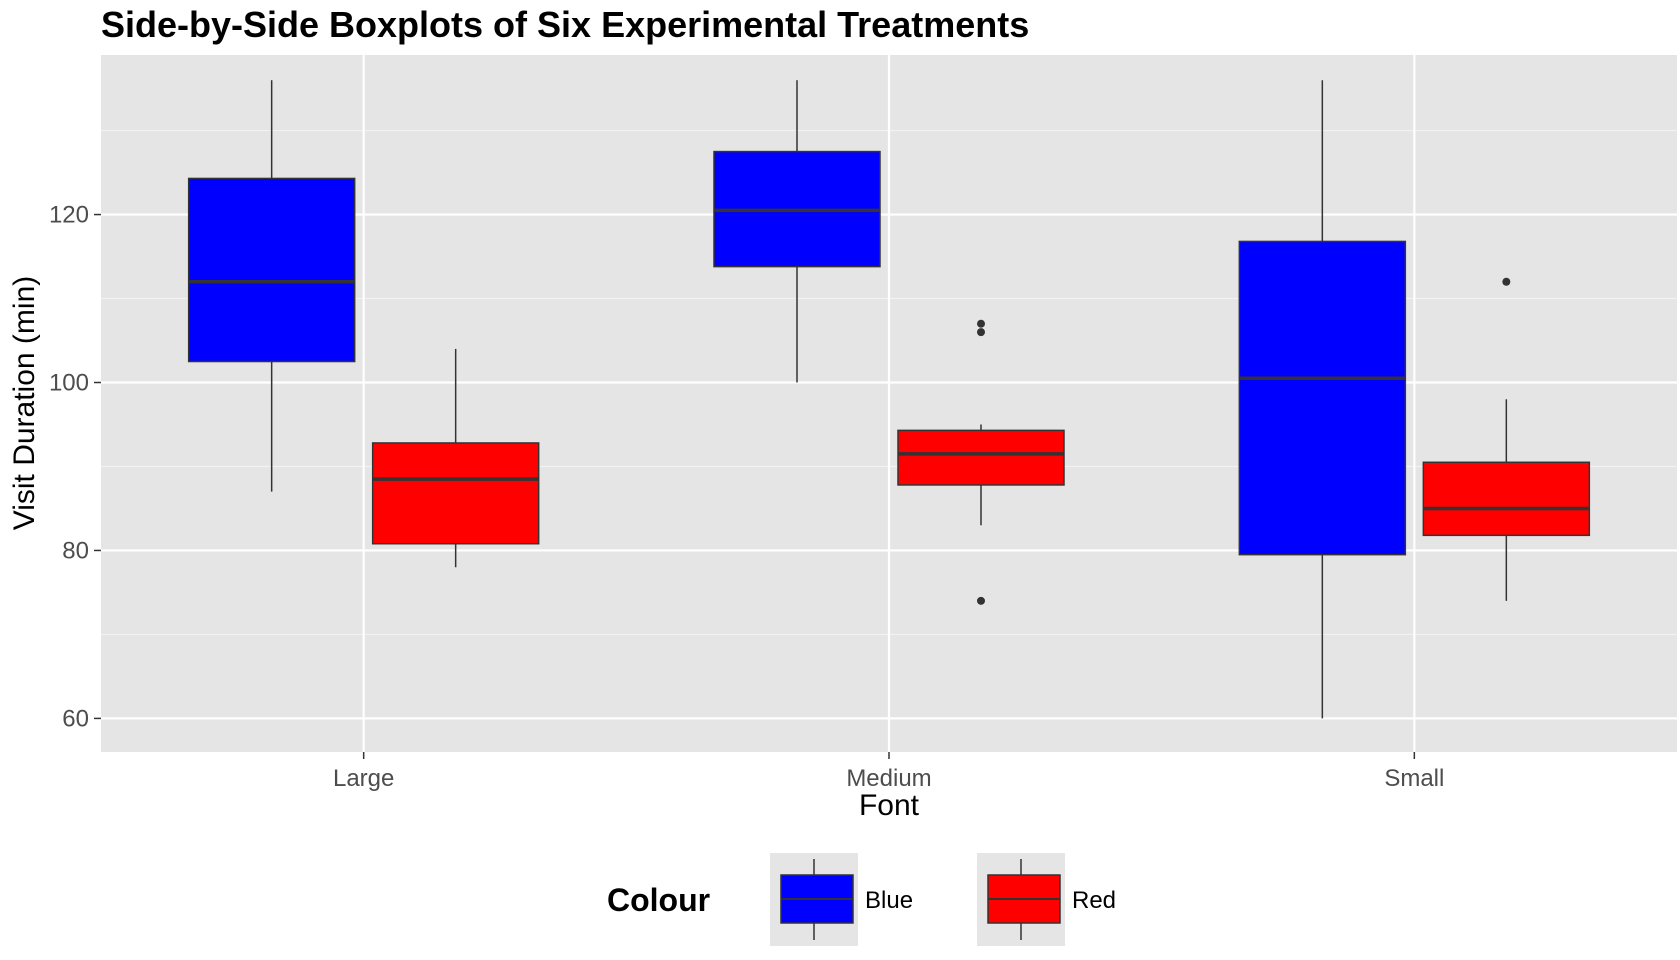 This screenshot has width=1680, height=960. Describe the element at coordinates (1506, 439) in the screenshot. I see `box-red-small` at that location.